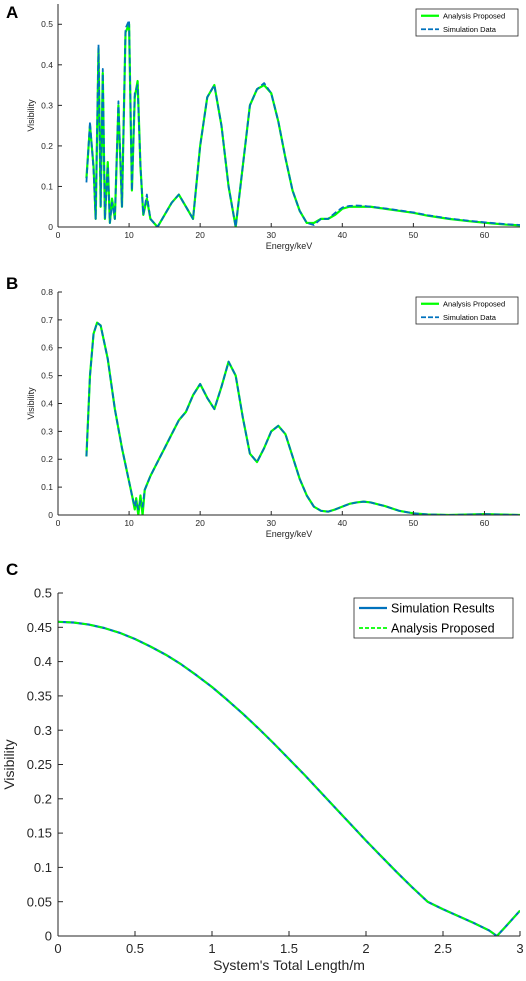 The image size is (526, 981). What do you see at coordinates (39, 695) in the screenshot?
I see `y-tick-label: 0.35` at bounding box center [39, 695].